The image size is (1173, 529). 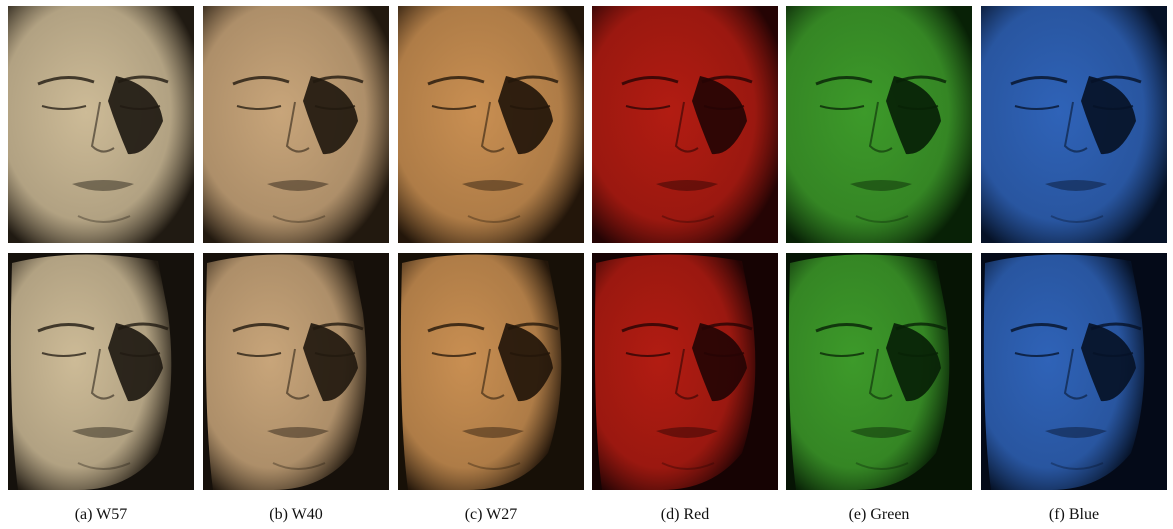 I want to click on face-photo-d-bottom, so click(x=685, y=371).